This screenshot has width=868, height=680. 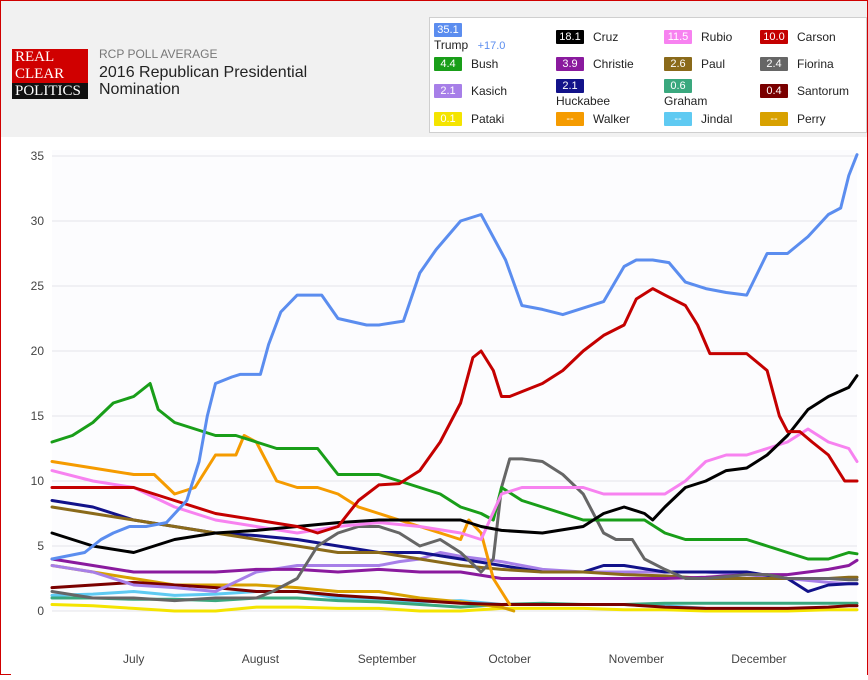 What do you see at coordinates (774, 37) in the screenshot?
I see `legend-badge-carson: 10.0` at bounding box center [774, 37].